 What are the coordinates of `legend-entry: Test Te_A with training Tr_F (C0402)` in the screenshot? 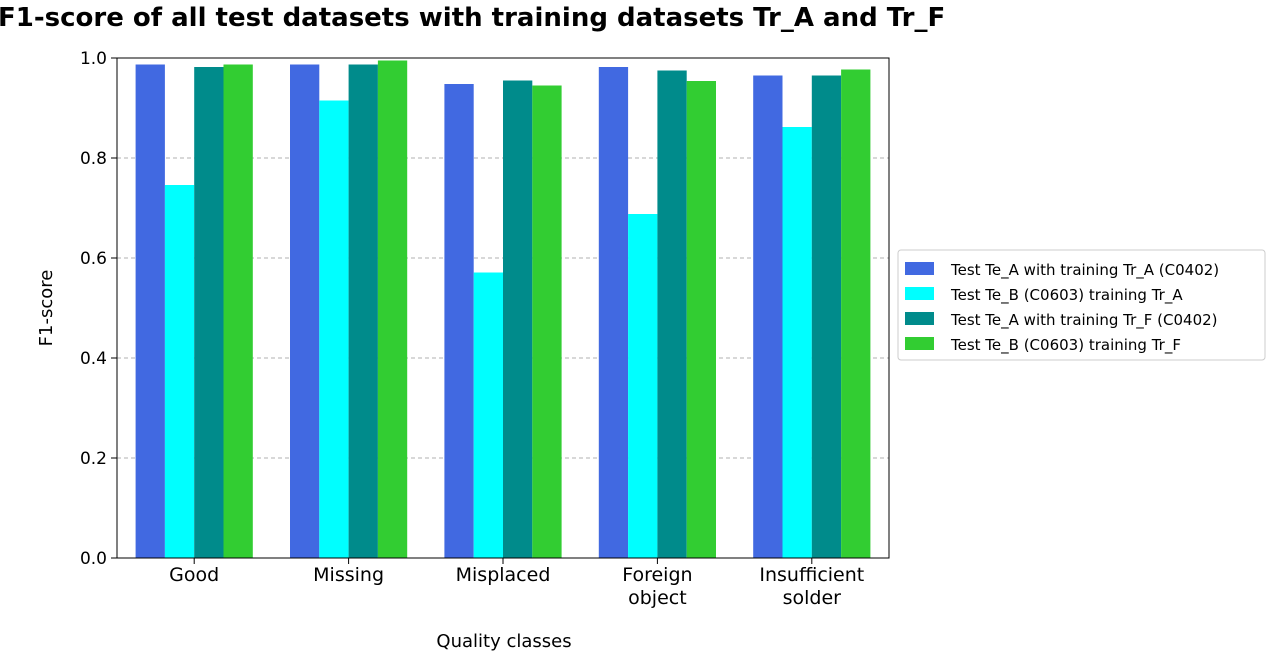 It's located at (1084, 320).